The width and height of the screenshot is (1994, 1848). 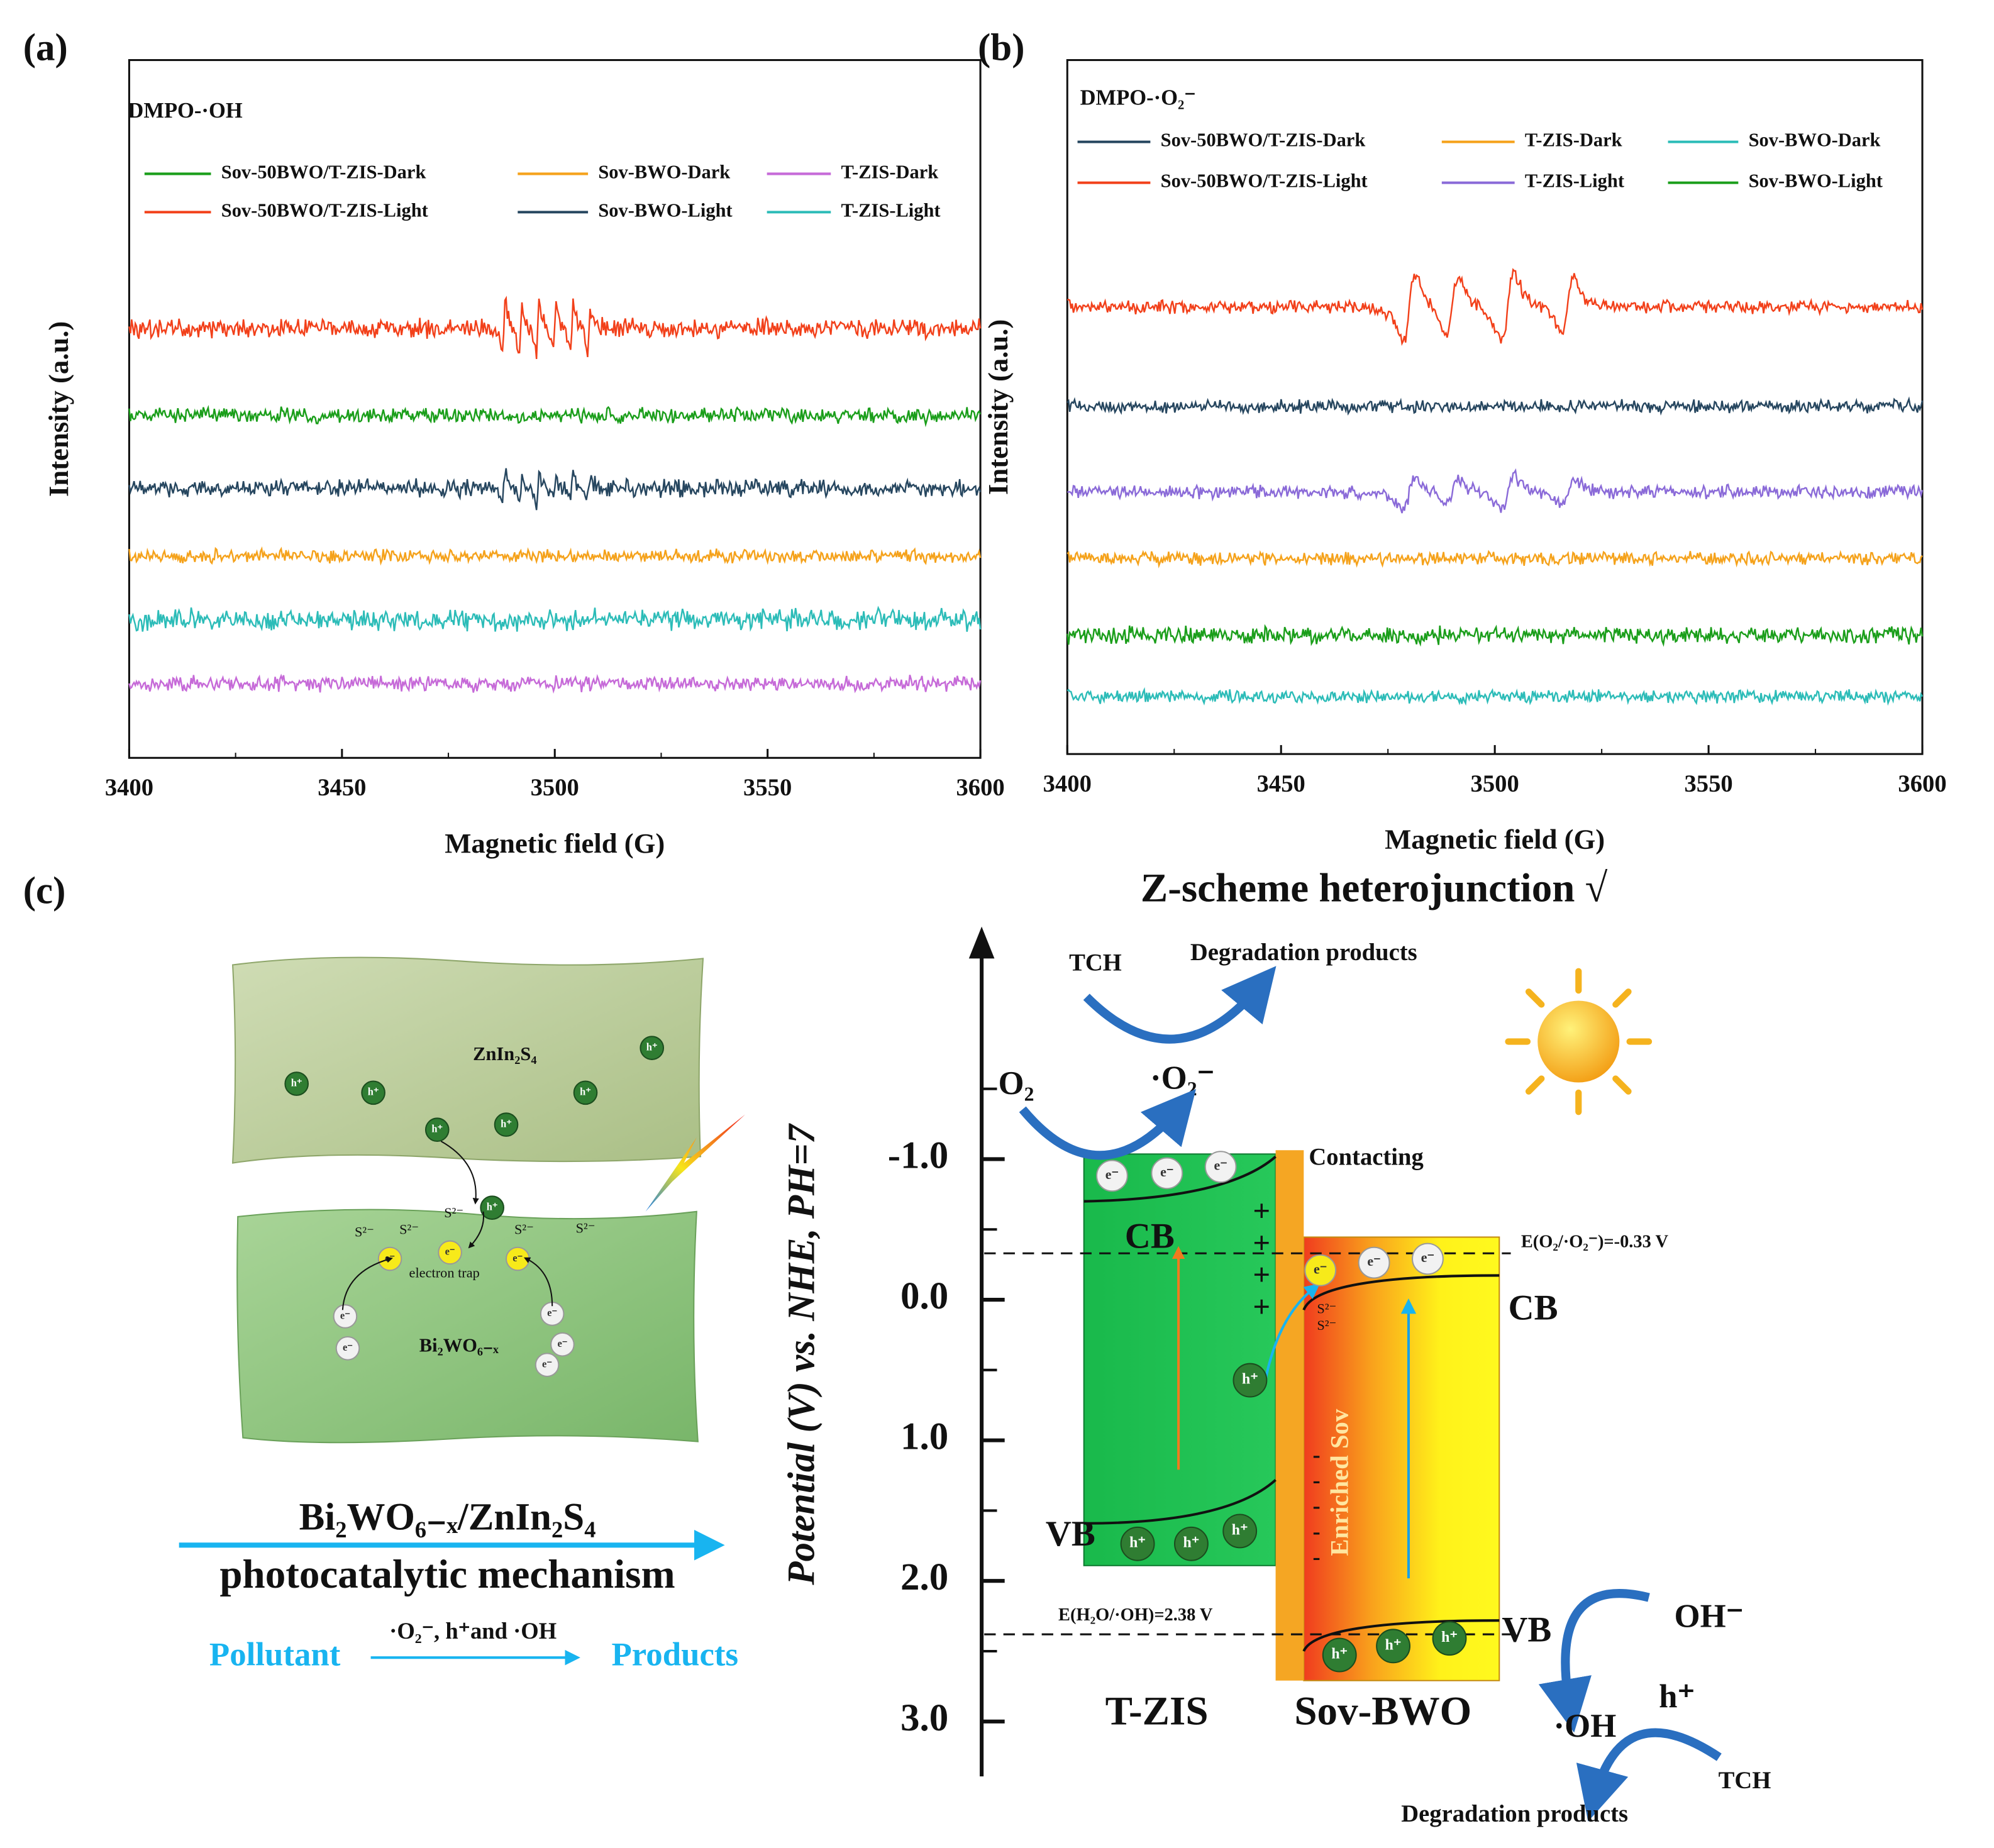 What do you see at coordinates (1709, 1616) in the screenshot?
I see `hydroxide: OH⁻` at bounding box center [1709, 1616].